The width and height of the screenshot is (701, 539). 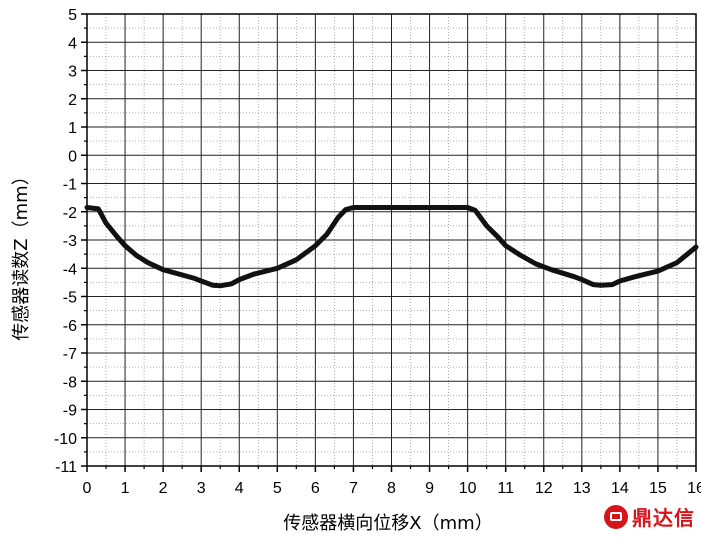 What do you see at coordinates (616, 516) in the screenshot?
I see `watermark-logo-icon` at bounding box center [616, 516].